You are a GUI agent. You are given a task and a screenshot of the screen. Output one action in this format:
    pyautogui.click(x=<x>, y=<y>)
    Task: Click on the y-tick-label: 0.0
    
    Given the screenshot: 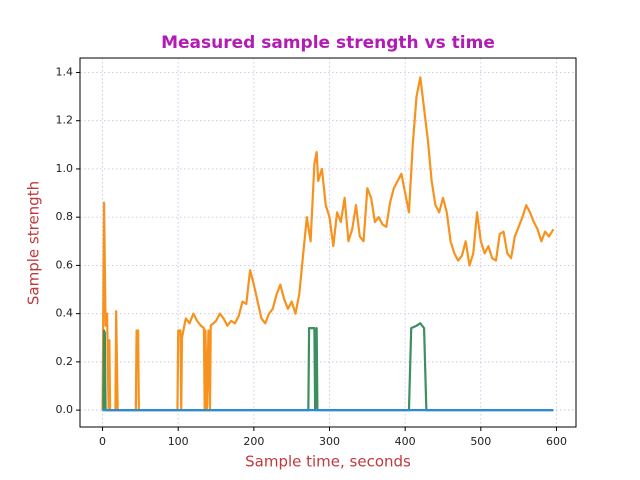 What is the action you would take?
    pyautogui.click(x=65, y=409)
    